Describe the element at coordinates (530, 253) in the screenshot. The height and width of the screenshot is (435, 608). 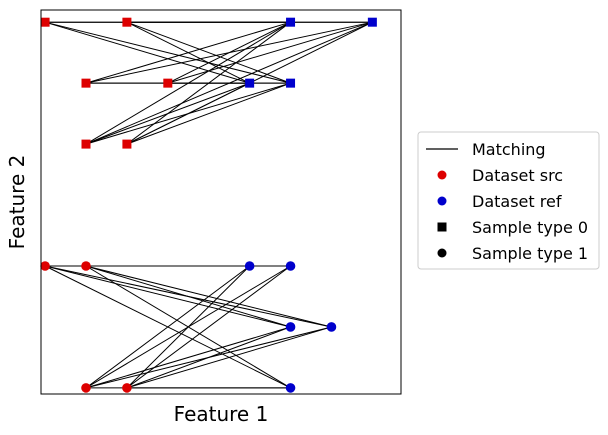
I see `legend-label-sample-type-1: Sample type 1` at that location.